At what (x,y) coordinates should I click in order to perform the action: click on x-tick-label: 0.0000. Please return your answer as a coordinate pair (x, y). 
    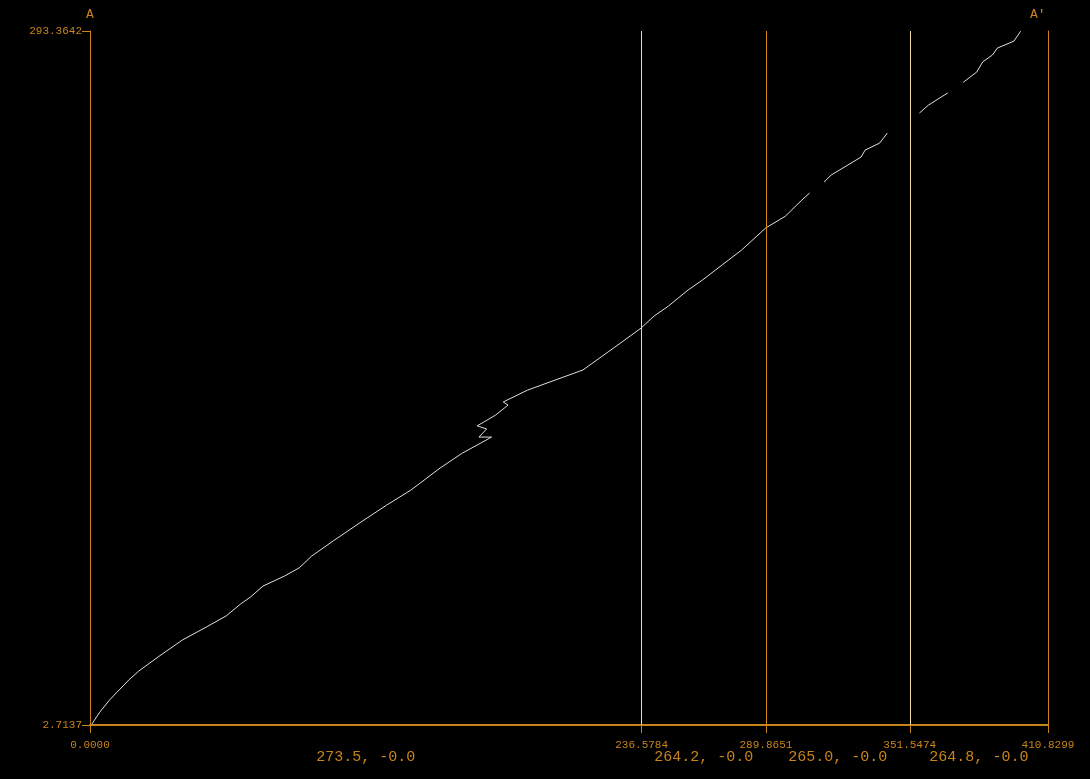
    Looking at the image, I should click on (90, 744).